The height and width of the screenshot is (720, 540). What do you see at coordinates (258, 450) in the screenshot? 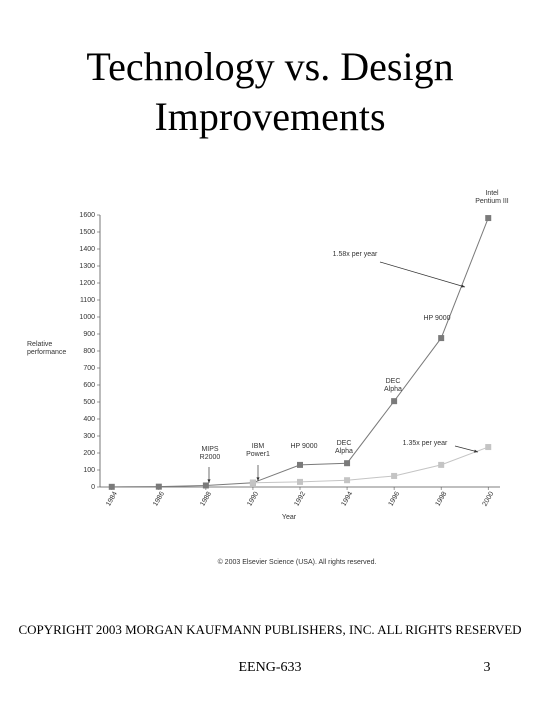
I see `annotation: IBM Power1` at bounding box center [258, 450].